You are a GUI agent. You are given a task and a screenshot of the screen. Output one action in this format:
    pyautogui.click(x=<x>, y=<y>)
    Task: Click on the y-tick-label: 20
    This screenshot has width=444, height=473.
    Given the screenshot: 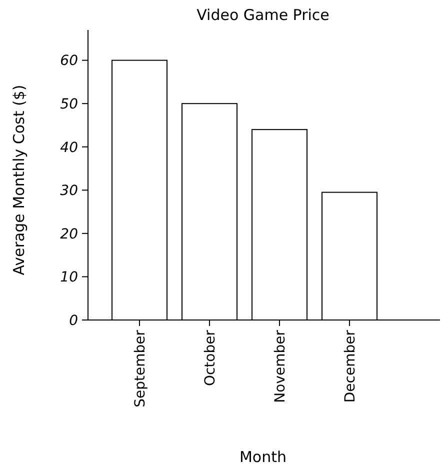 What is the action you would take?
    pyautogui.click(x=69, y=234)
    